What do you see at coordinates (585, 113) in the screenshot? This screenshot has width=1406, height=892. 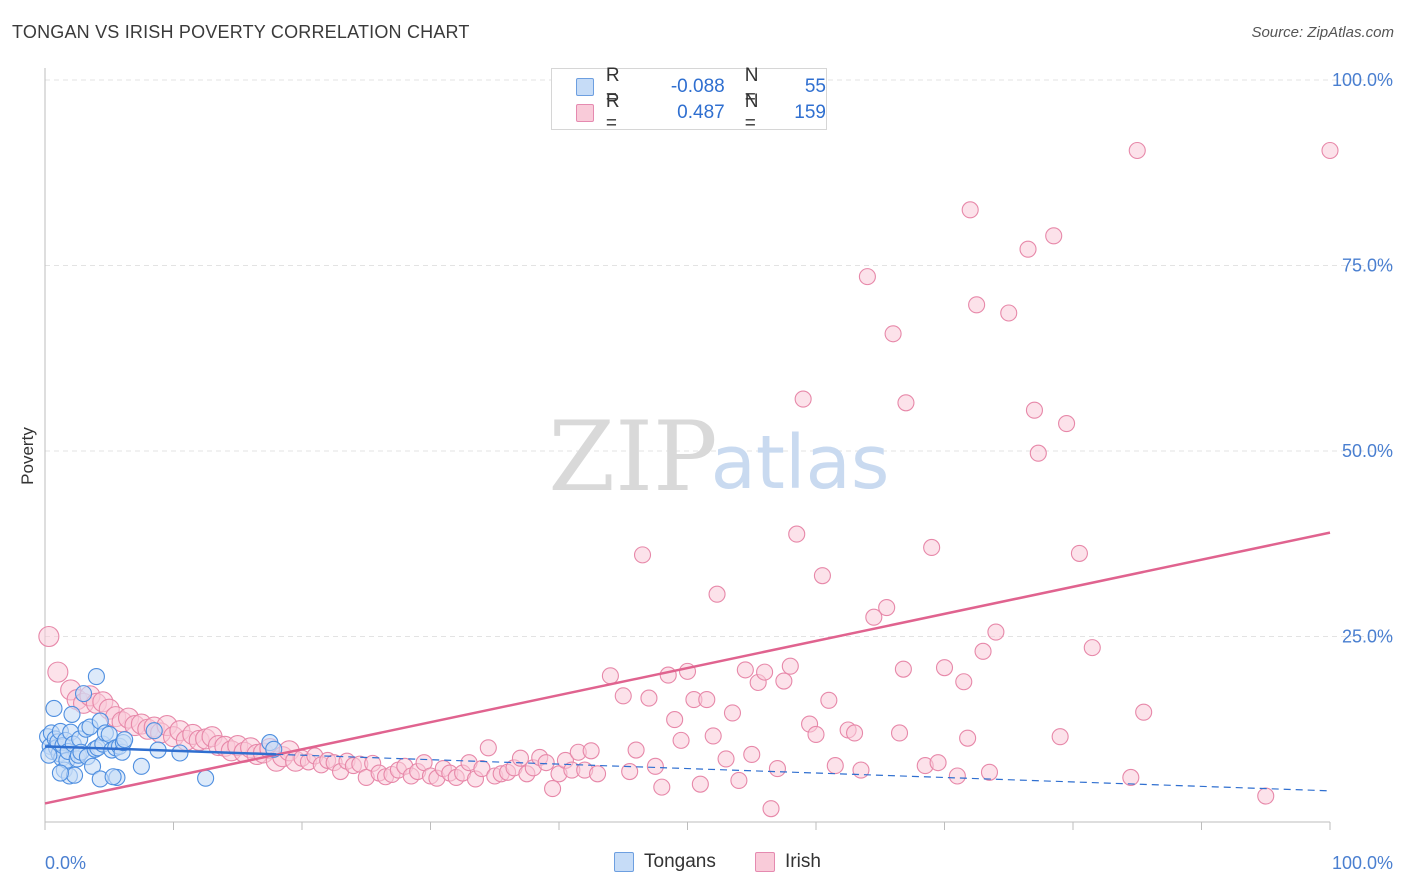 I see `irish-swatch` at bounding box center [585, 113].